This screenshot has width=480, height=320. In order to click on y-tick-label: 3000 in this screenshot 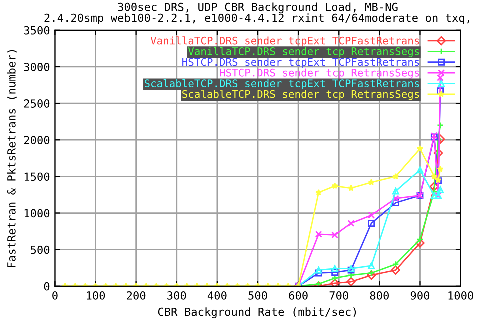, I will do `click(37, 67)`.